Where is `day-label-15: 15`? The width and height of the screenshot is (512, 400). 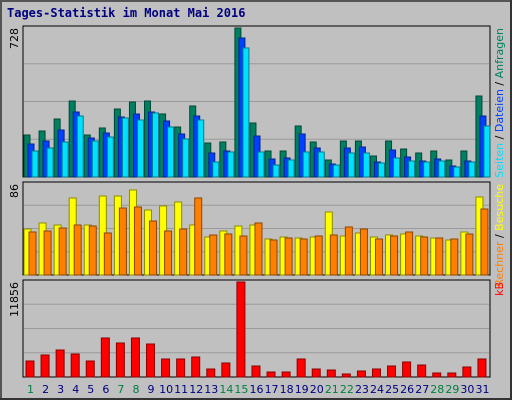
day-label-15: 15 is located at coordinates (241, 389).